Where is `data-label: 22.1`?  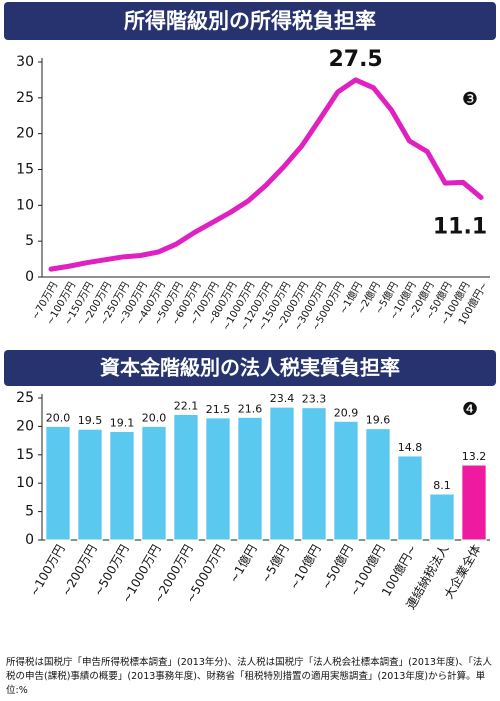
data-label: 22.1 is located at coordinates (186, 405).